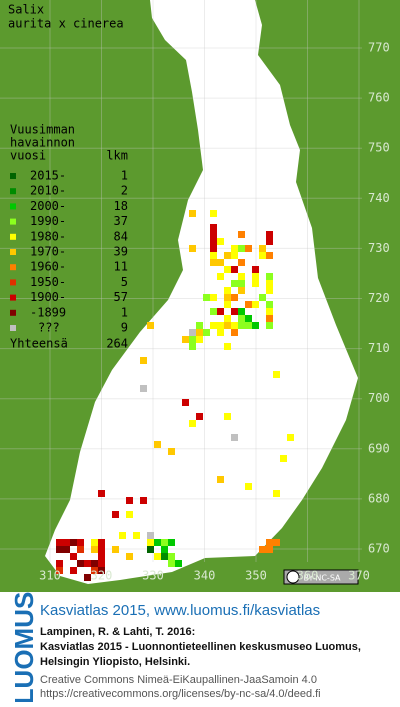 The image size is (400, 707). What do you see at coordinates (379, 148) in the screenshot?
I see `y-tick-label: 750` at bounding box center [379, 148].